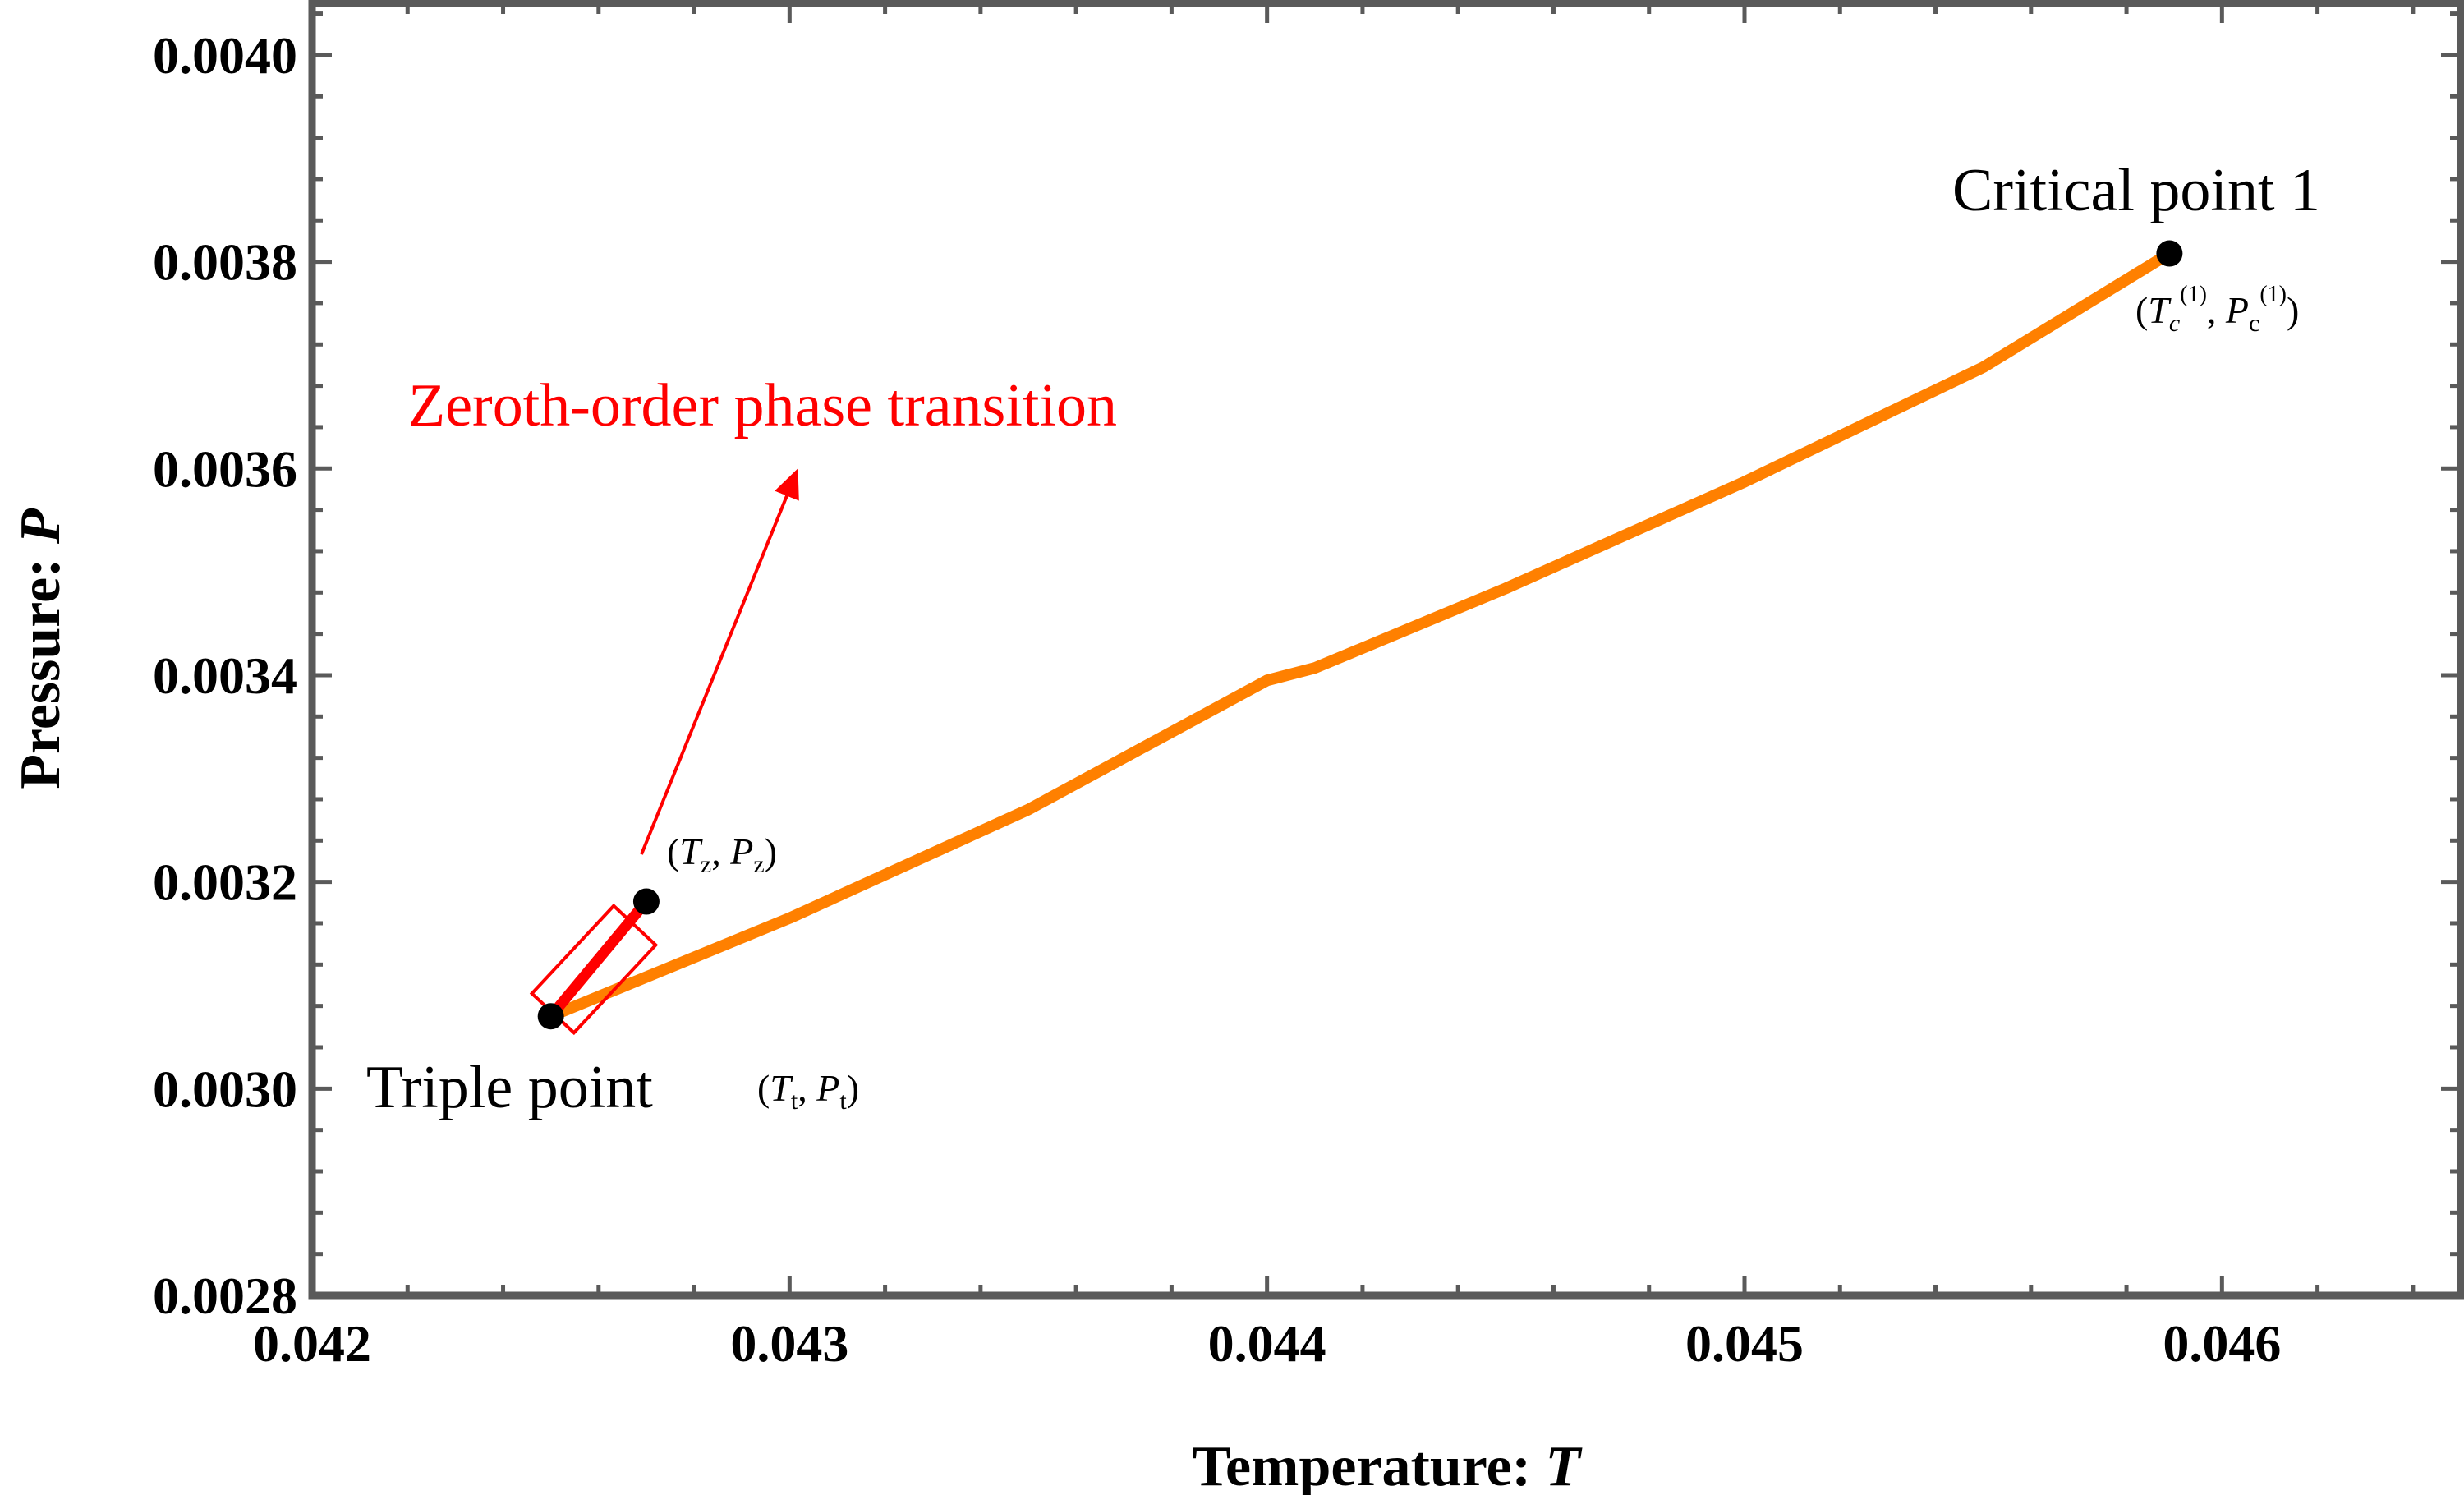 This screenshot has width=2464, height=1495. I want to click on tc-T-sub: c, so click(2174, 323).